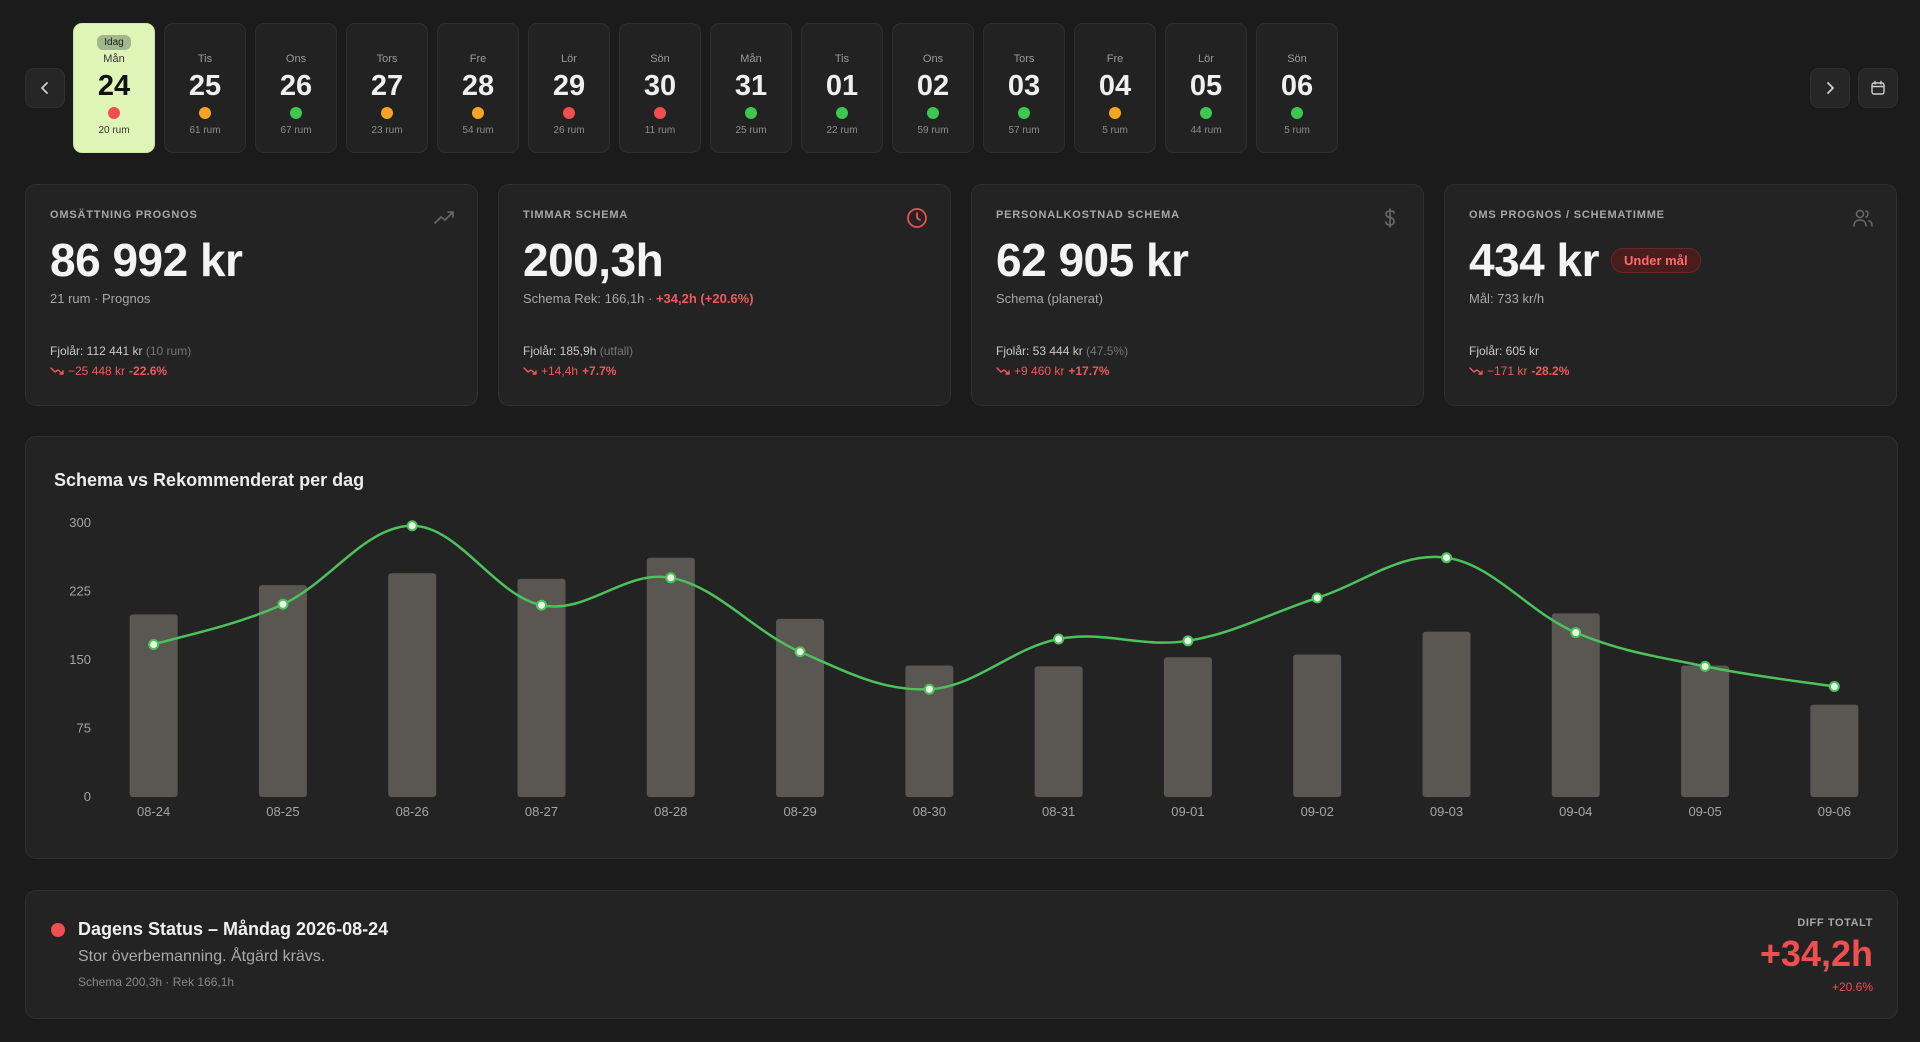 Image resolution: width=1920 pixels, height=1042 pixels. Describe the element at coordinates (994, 607) in the screenshot. I see `recommended-line` at that location.